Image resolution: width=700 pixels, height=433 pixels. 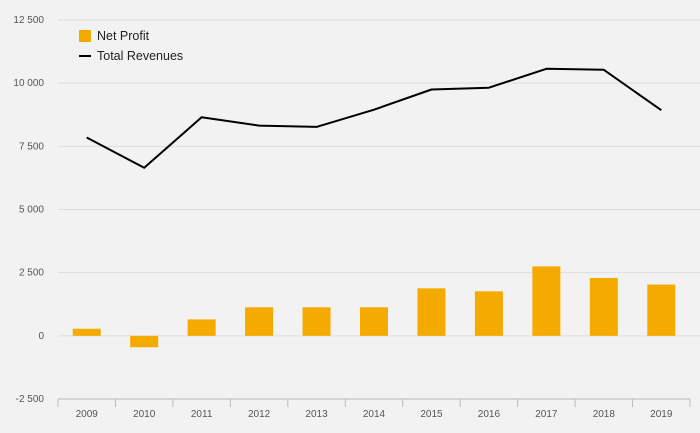 What do you see at coordinates (546, 301) in the screenshot?
I see `net-profit-bar-2017` at bounding box center [546, 301].